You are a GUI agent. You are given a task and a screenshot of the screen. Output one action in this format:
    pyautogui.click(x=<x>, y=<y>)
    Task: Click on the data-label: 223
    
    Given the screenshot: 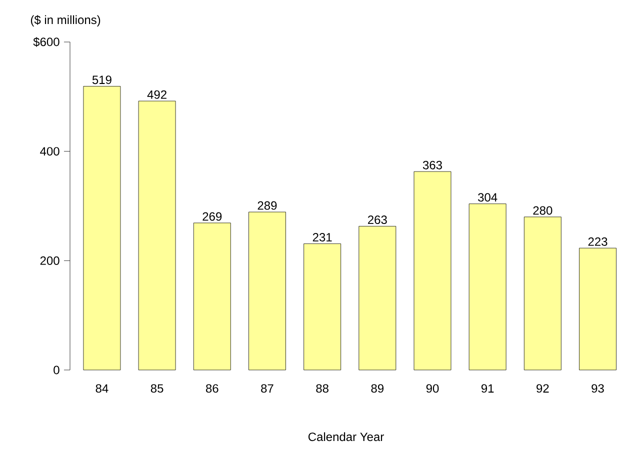 What is the action you would take?
    pyautogui.click(x=598, y=241)
    